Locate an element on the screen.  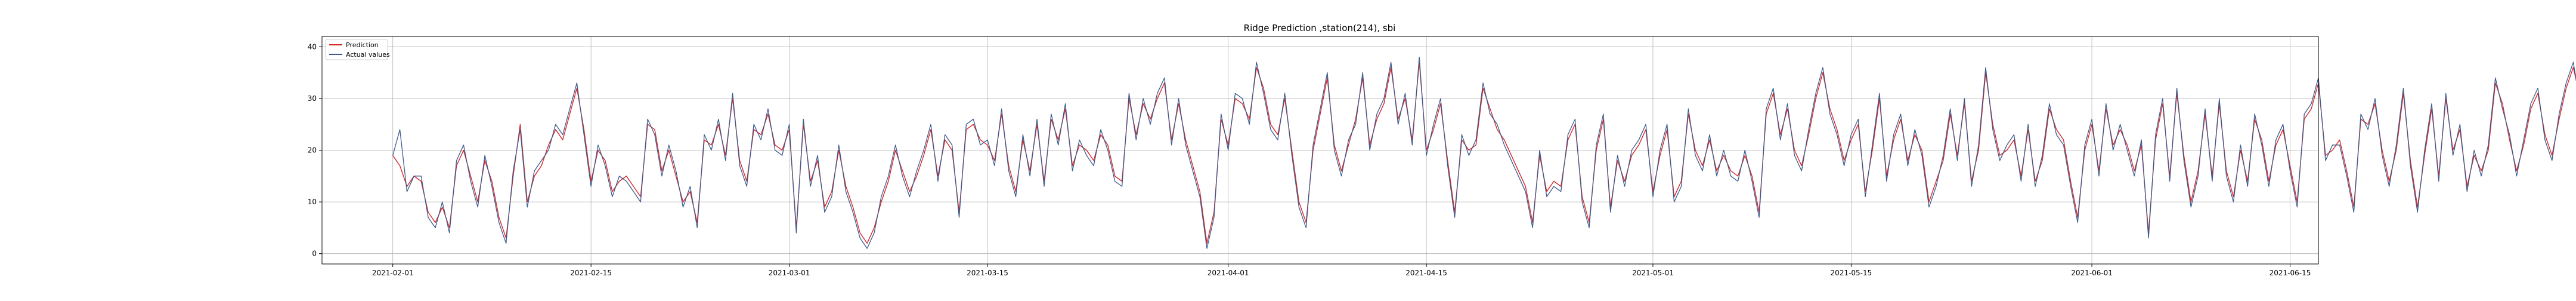
x-tick-label: 2021-04-01 is located at coordinates (1229, 273).